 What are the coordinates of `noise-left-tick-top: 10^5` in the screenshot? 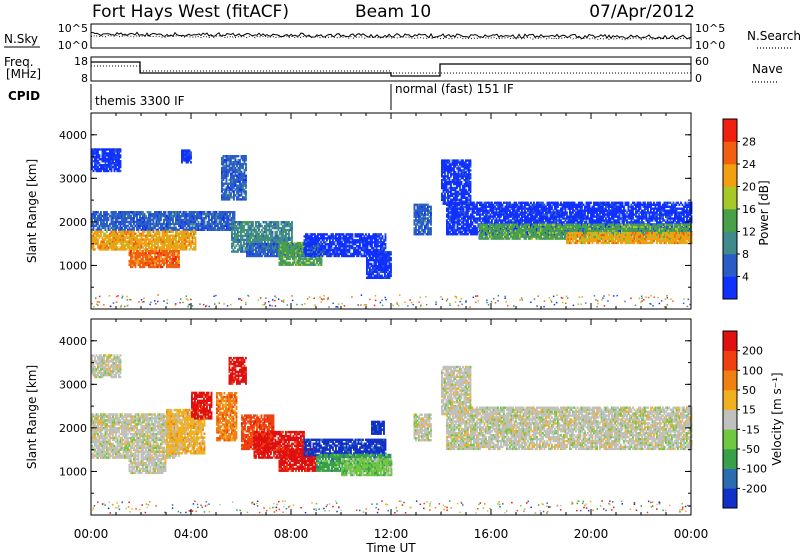 It's located at (73, 28).